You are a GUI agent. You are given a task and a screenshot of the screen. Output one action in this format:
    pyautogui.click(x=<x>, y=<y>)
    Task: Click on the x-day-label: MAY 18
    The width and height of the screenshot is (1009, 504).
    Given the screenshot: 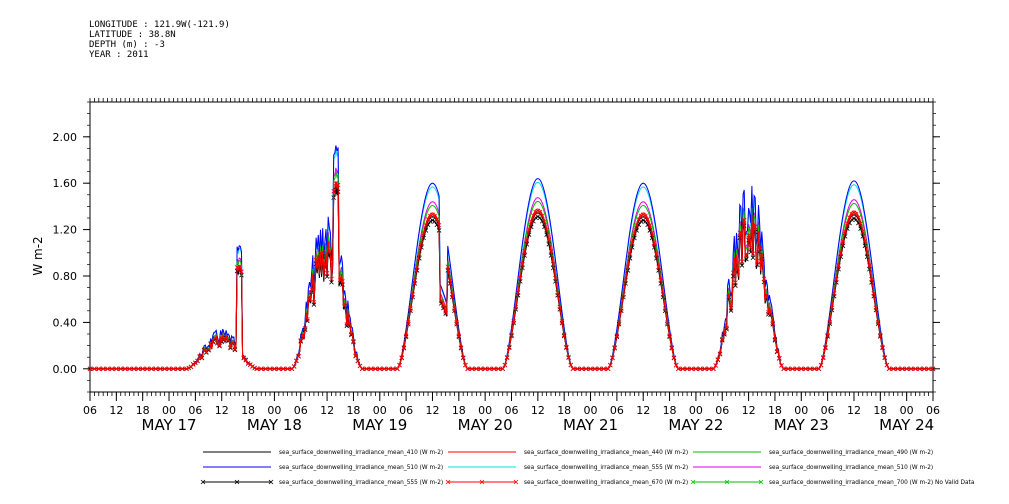 What is the action you would take?
    pyautogui.click(x=274, y=425)
    